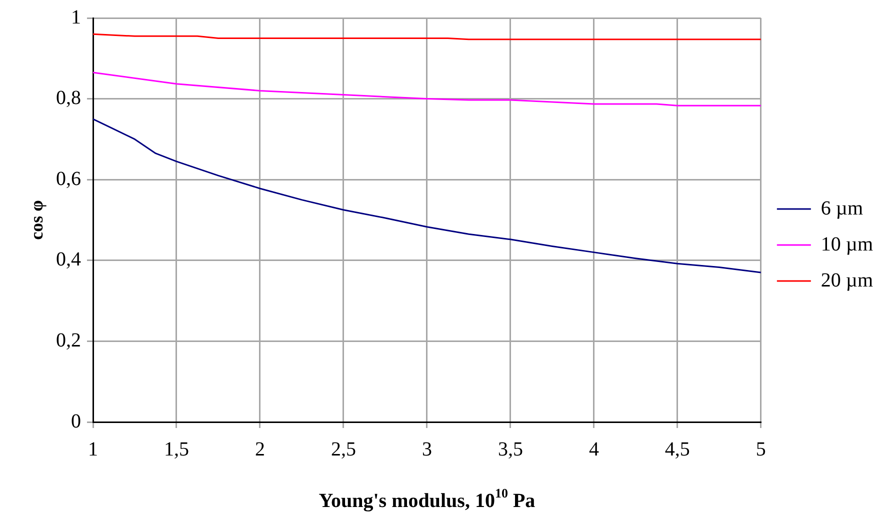 The height and width of the screenshot is (527, 883). I want to click on legend-label: 20 µm, so click(847, 280).